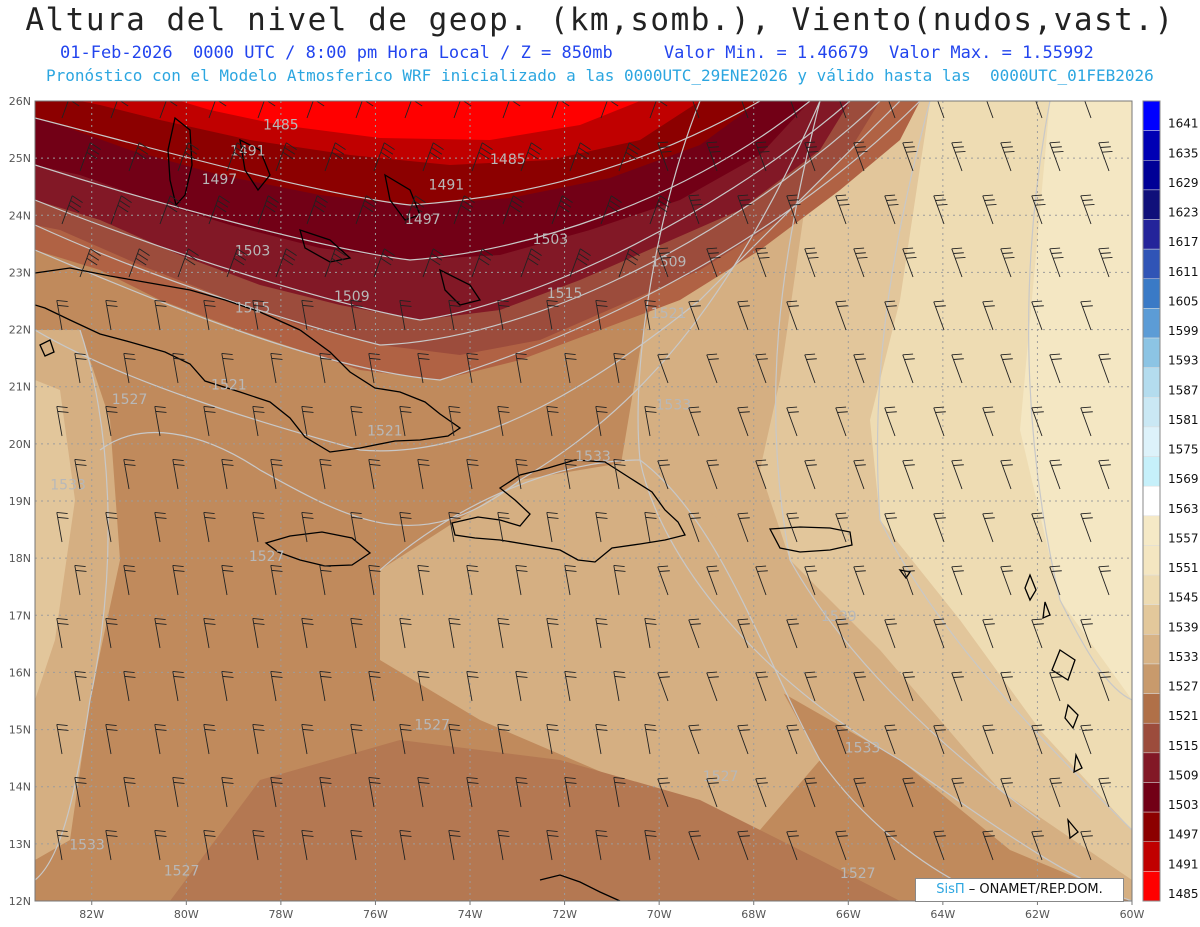 The image size is (1200, 927). What do you see at coordinates (20, 672) in the screenshot?
I see `latitude-label: 16N` at bounding box center [20, 672].